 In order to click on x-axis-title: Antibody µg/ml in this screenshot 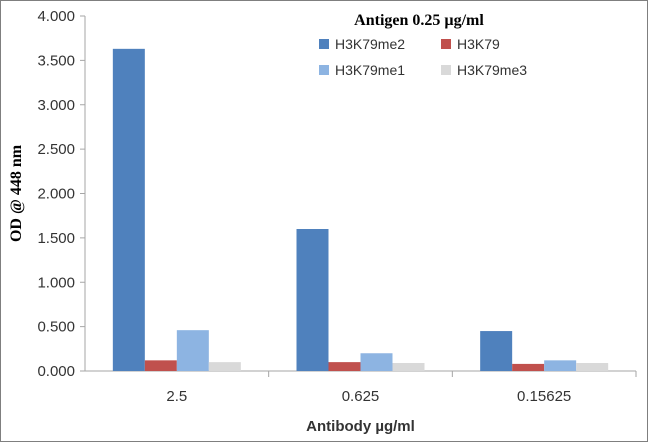, I will do `click(360, 426)`.